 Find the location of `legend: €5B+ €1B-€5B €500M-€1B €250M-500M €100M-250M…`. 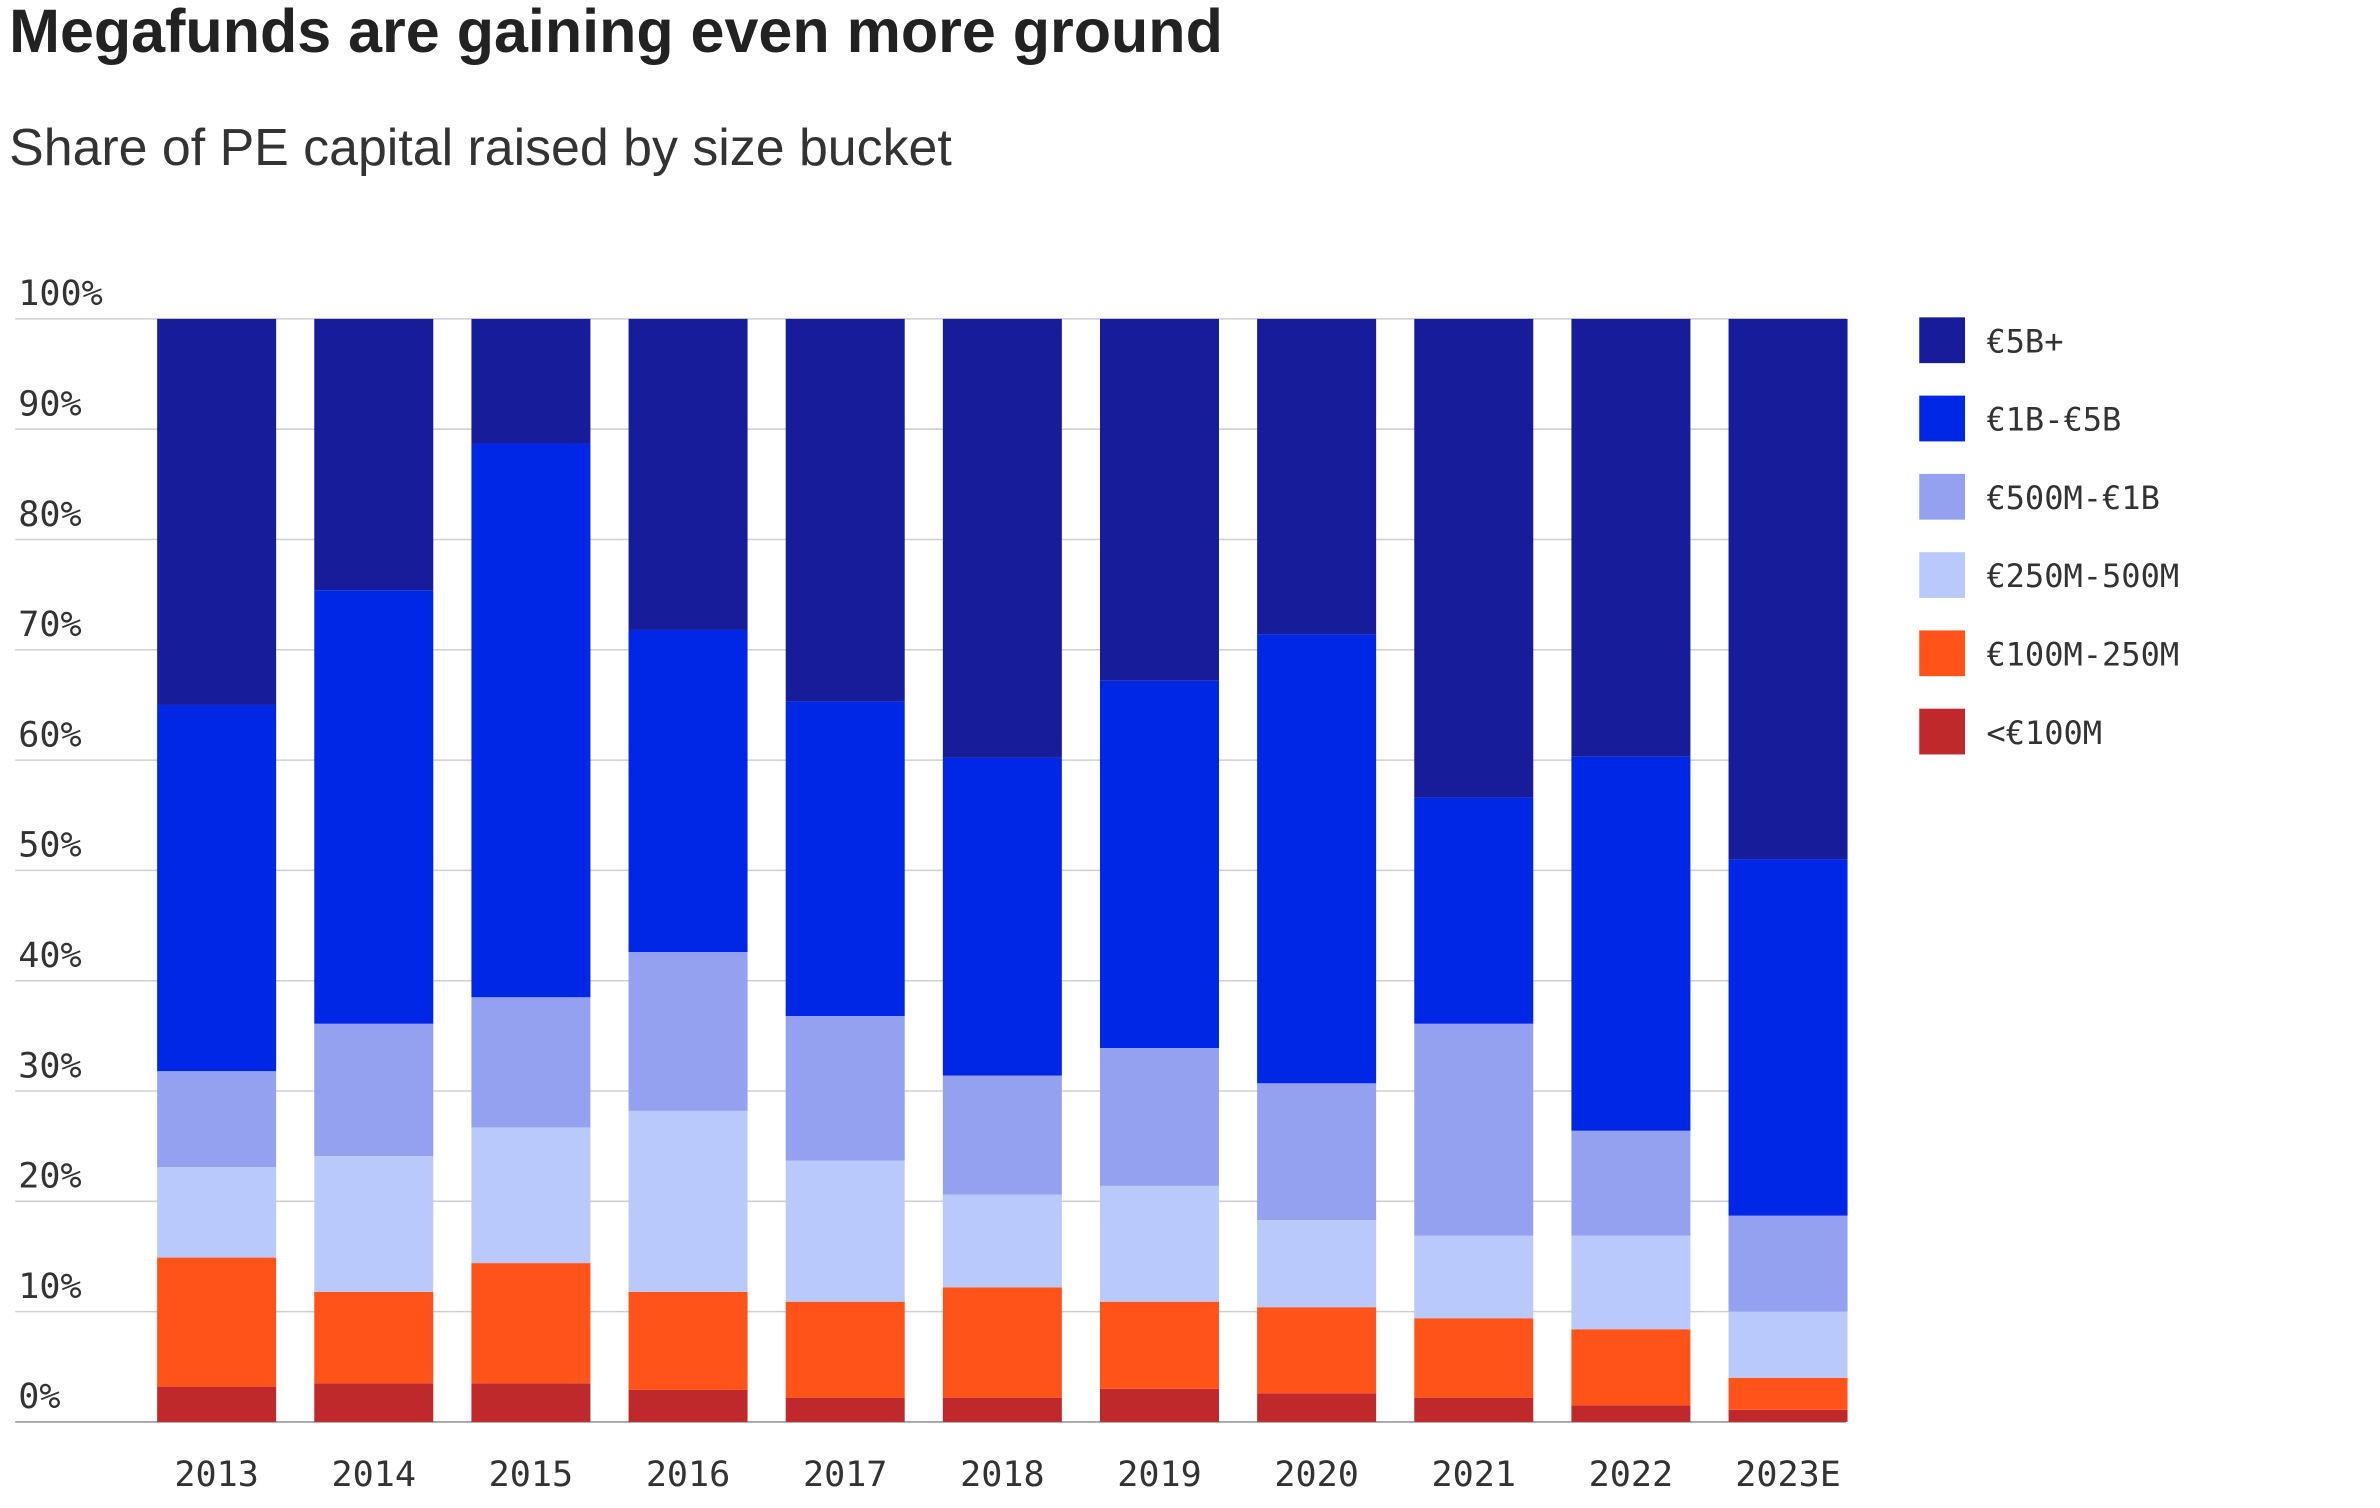

legend: €5B+ €1B-€5B €500M-€1B €250M-500M €100M-250M… is located at coordinates (2049, 536).